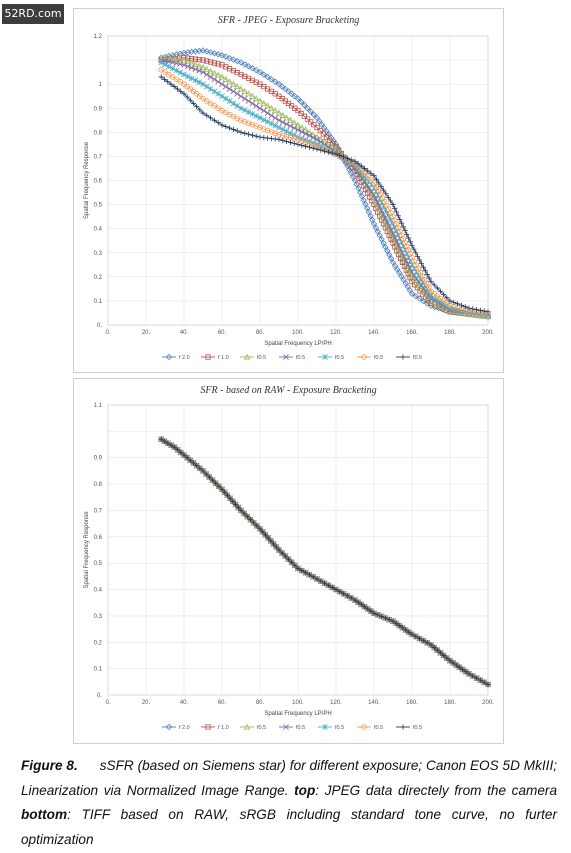  Describe the element at coordinates (146, 333) in the screenshot. I see `x-tick-label: 20.` at that location.